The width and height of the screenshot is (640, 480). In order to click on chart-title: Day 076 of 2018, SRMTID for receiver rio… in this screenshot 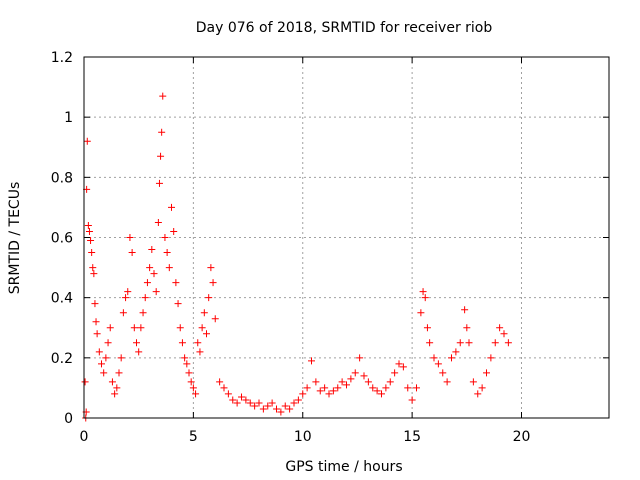, I will do `click(344, 28)`.